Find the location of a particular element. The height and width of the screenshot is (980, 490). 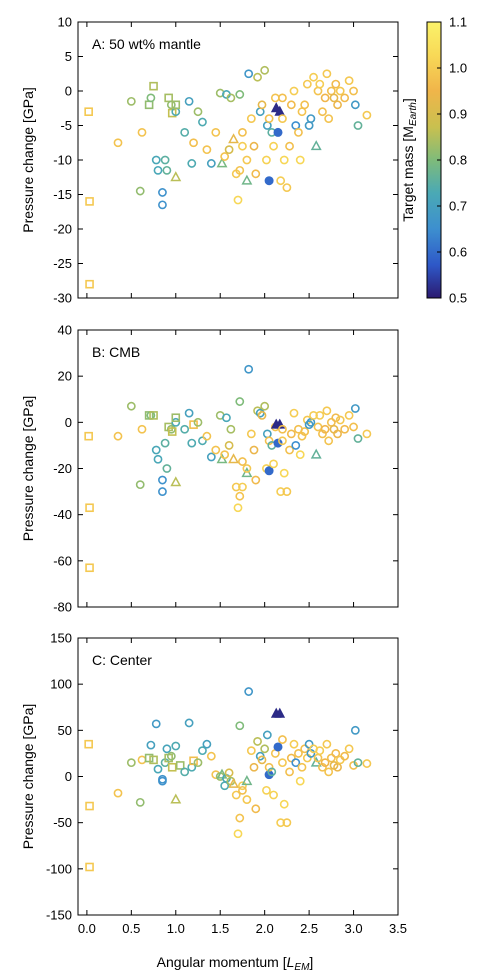

x-tick-label: 1.0 is located at coordinates (176, 928).